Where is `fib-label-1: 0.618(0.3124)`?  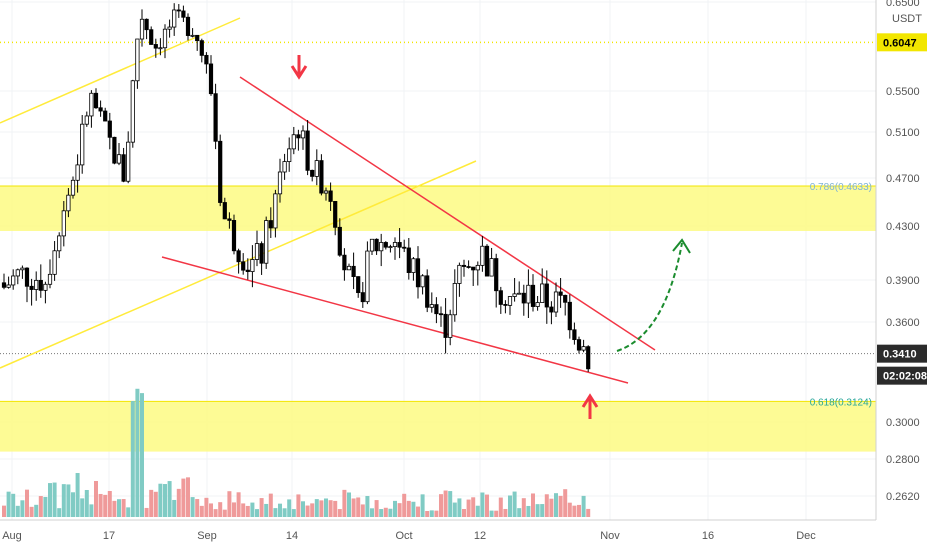 fib-label-1: 0.618(0.3124) is located at coordinates (841, 402).